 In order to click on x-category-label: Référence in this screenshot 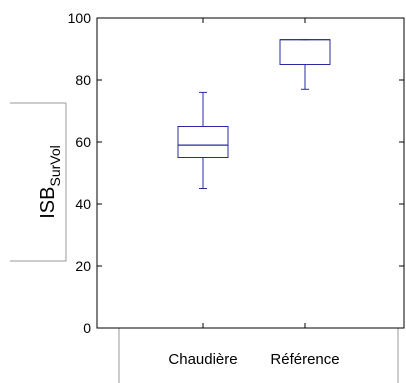, I will do `click(304, 359)`.